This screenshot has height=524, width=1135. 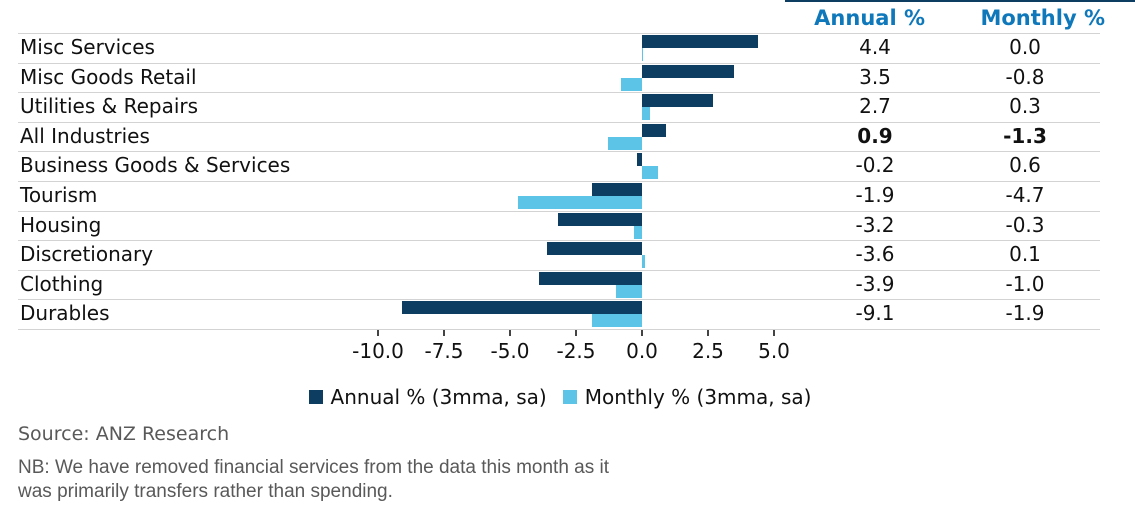 What do you see at coordinates (569, 397) in the screenshot?
I see `monthly-series-swatch-icon` at bounding box center [569, 397].